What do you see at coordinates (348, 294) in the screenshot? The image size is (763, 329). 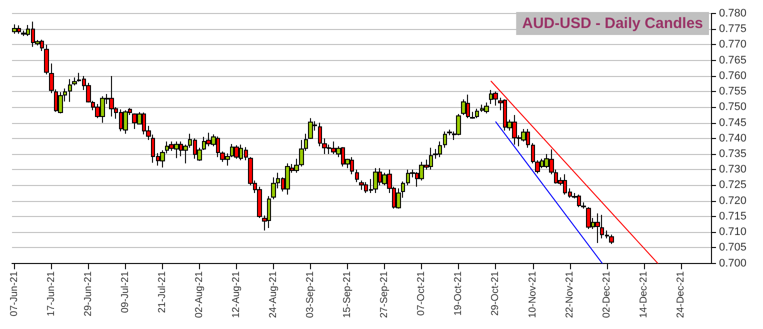 I see `x-tick-label: 15-Sep-21` at bounding box center [348, 294].